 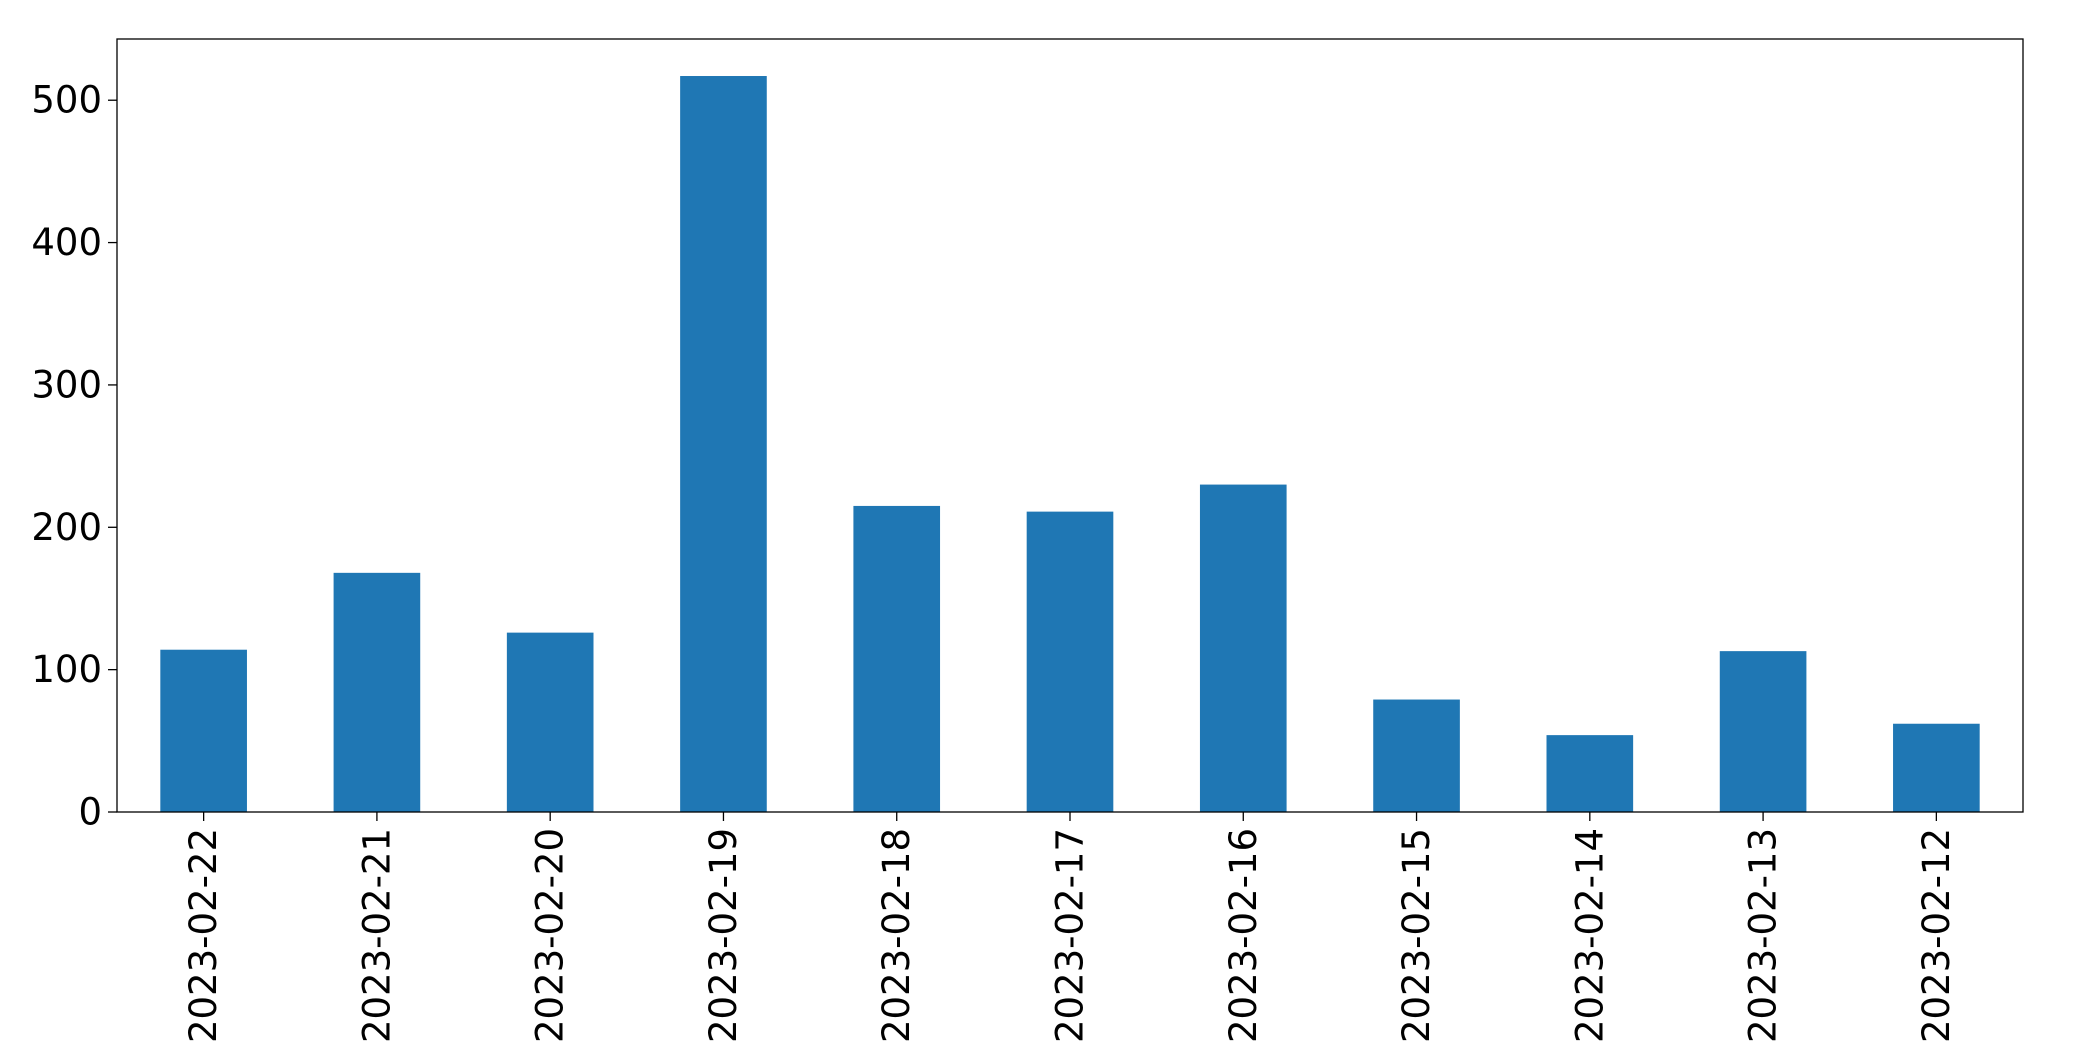 I want to click on x-tick-label: 2023-02-14, so click(x=1589, y=935).